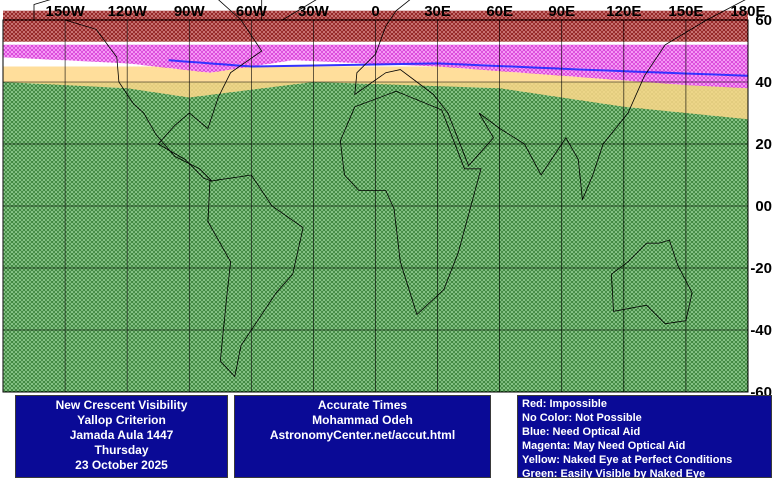 The height and width of the screenshot is (481, 776). I want to click on longitude-label: 150W, so click(65, 11).